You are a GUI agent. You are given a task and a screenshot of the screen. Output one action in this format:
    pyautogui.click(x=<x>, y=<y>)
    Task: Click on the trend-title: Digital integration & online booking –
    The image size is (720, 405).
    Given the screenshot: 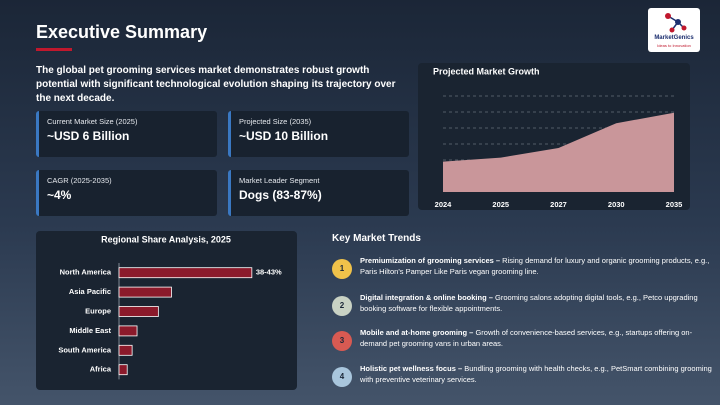 What is the action you would take?
    pyautogui.click(x=426, y=297)
    